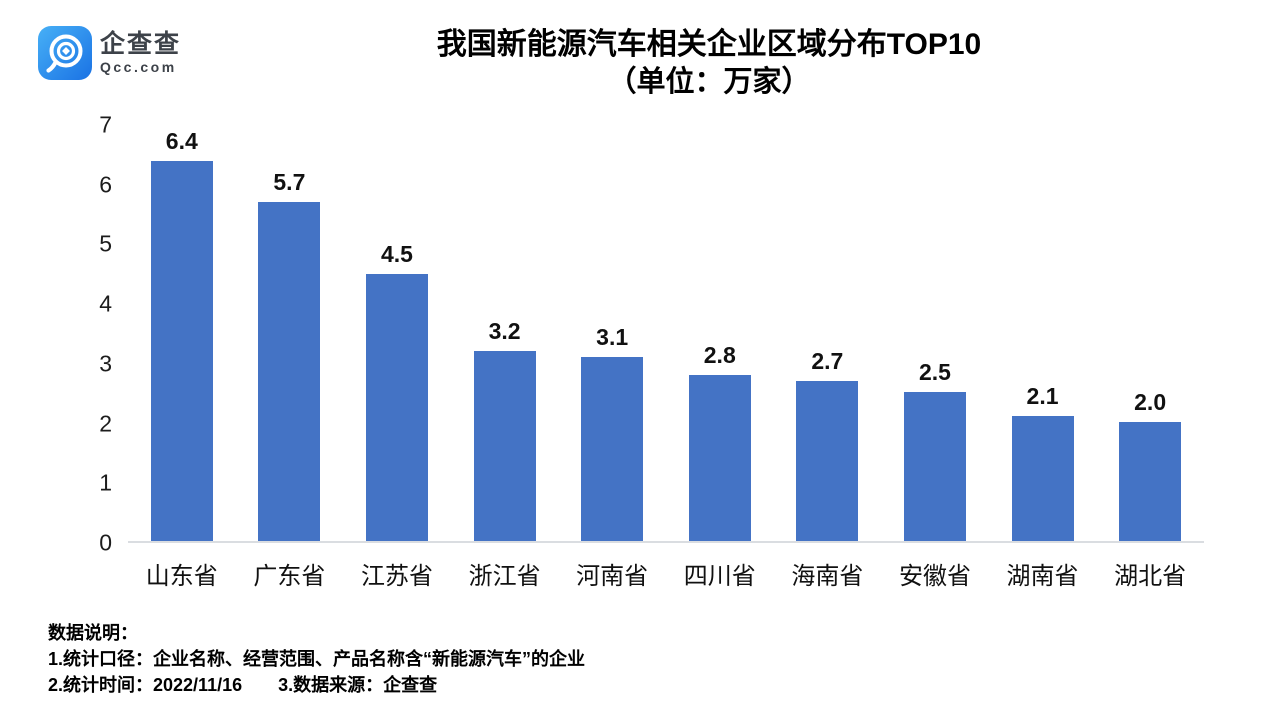  Describe the element at coordinates (93, 633) in the screenshot. I see `footnote-heading: 数据说明：` at that location.